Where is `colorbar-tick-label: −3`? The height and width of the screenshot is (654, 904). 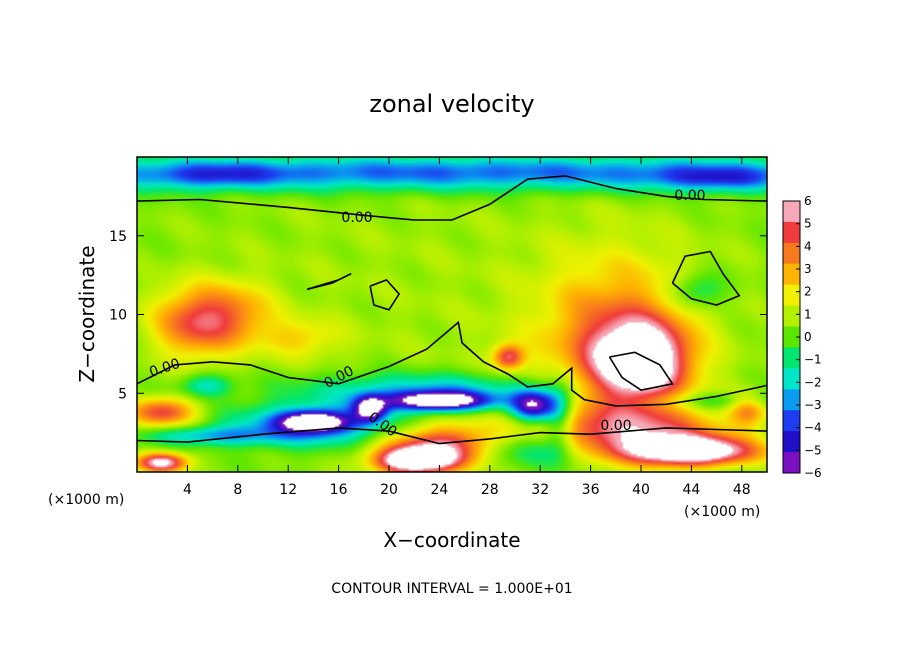
colorbar-tick-label: −3 is located at coordinates (813, 405).